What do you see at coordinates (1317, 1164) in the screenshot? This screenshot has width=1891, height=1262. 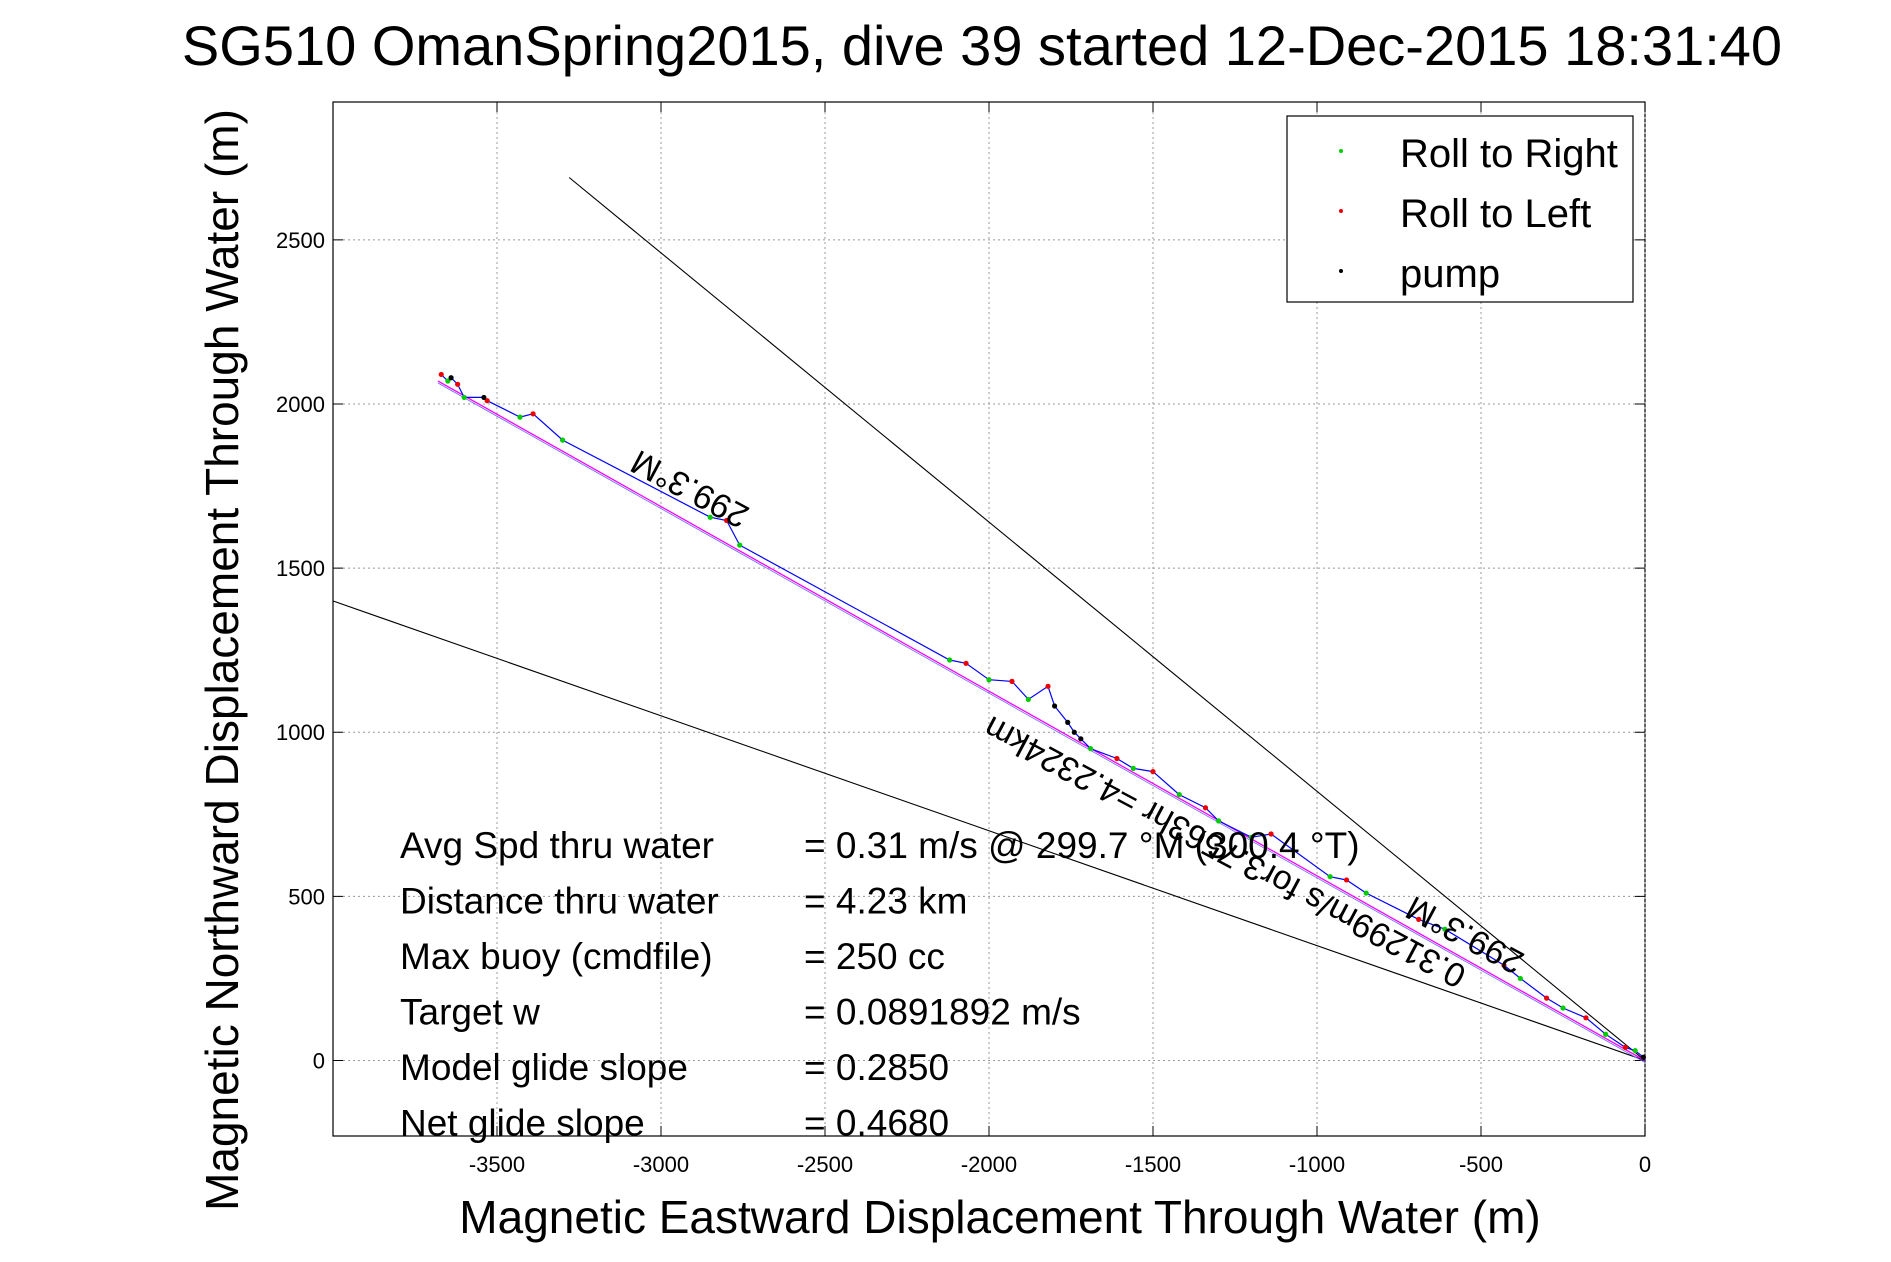 I see `x-tick-label: -1000` at bounding box center [1317, 1164].